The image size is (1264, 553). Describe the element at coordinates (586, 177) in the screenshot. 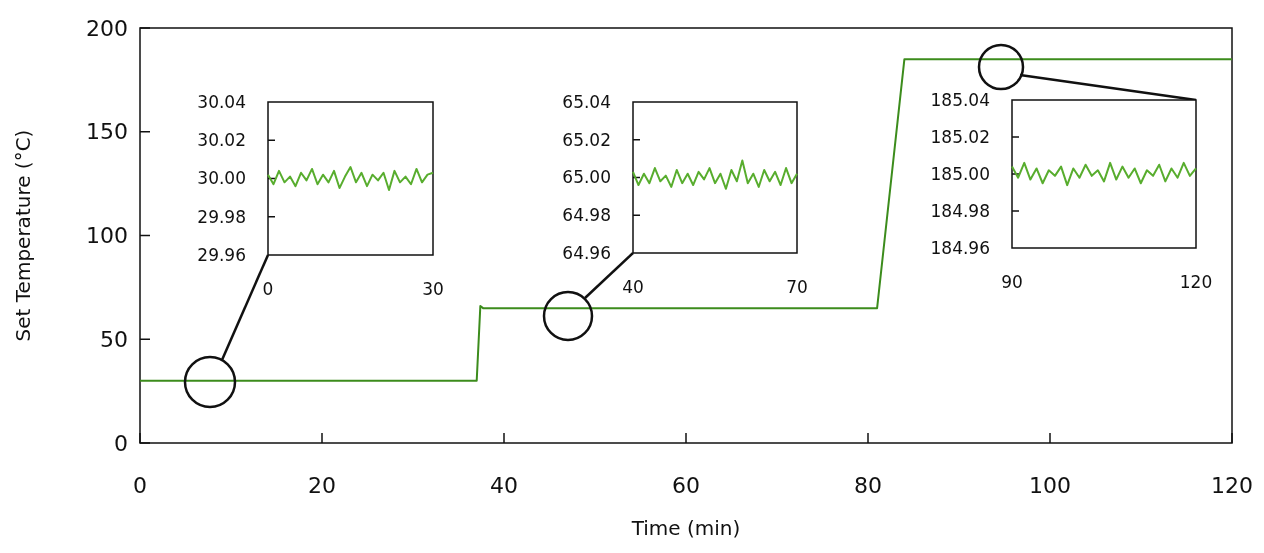

I see `y-tick-label: 65.00` at that location.